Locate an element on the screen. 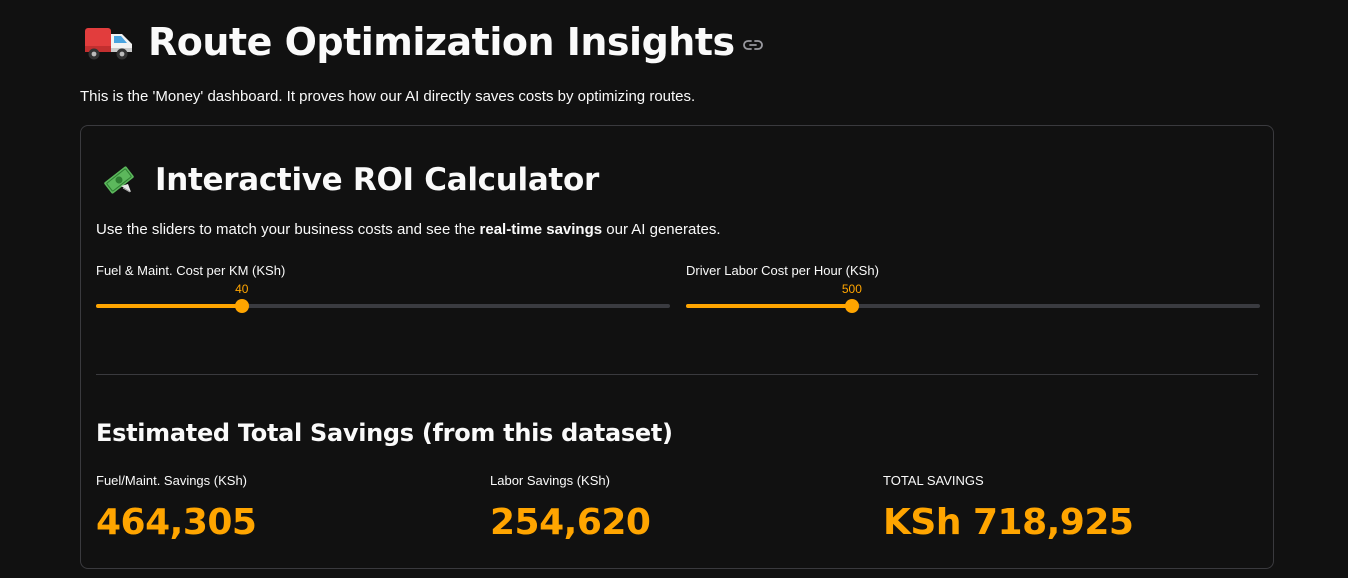  labor-cost-slider-track is located at coordinates (973, 306).